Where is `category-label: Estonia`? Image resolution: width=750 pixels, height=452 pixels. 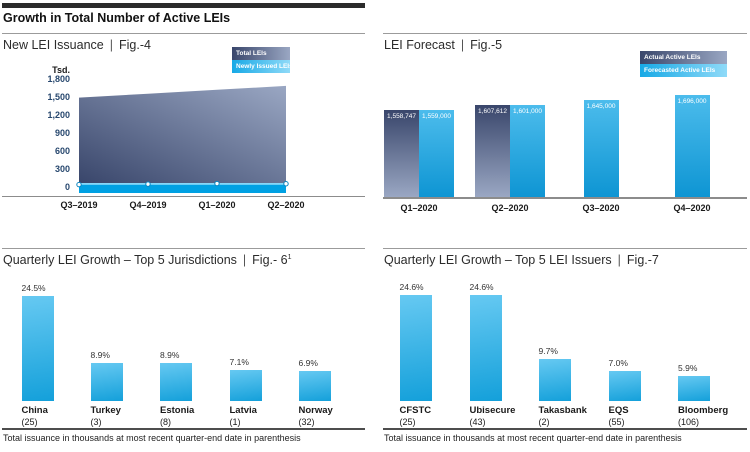
category-label: Estonia is located at coordinates (177, 410).